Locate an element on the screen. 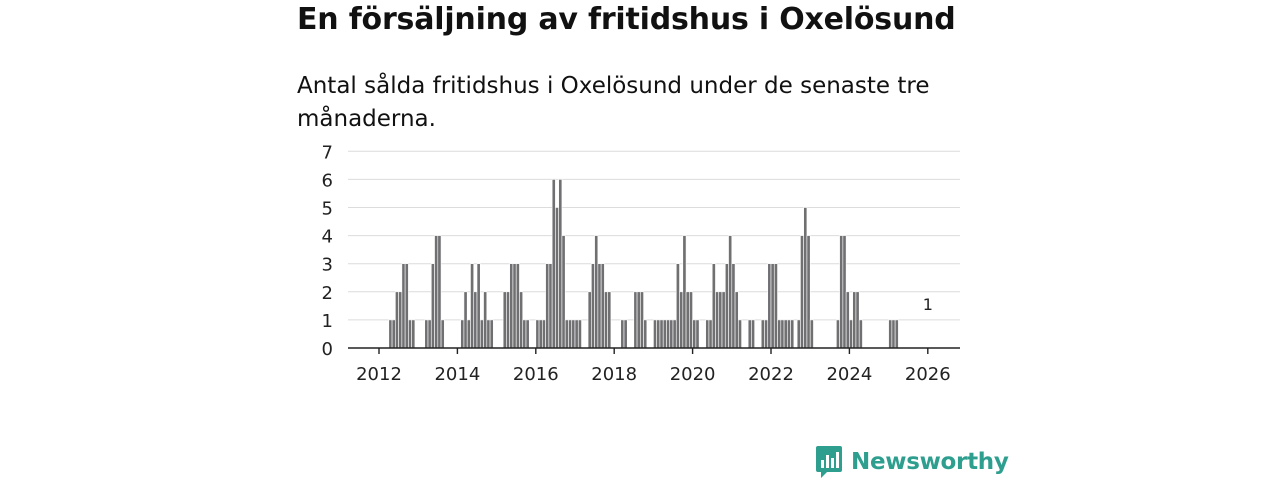 This screenshot has height=480, width=1280. newsworthy-logo: Newsworthy is located at coordinates (912, 462).